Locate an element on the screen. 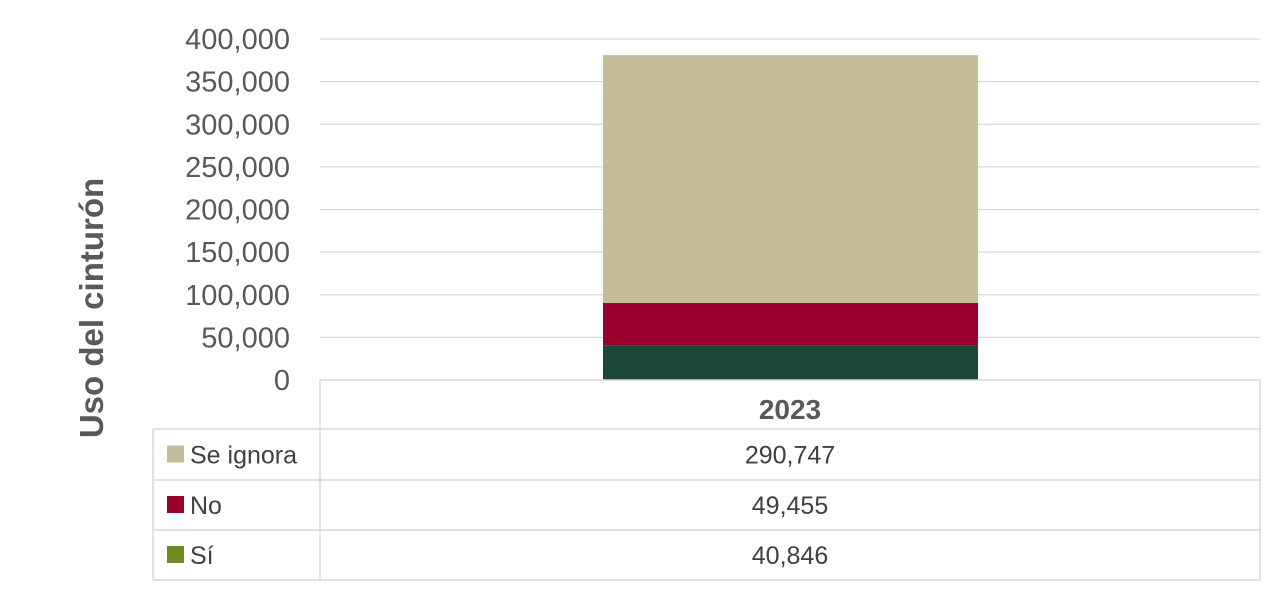 This screenshot has width=1270, height=594. legend-label: Se ignora is located at coordinates (243, 456).